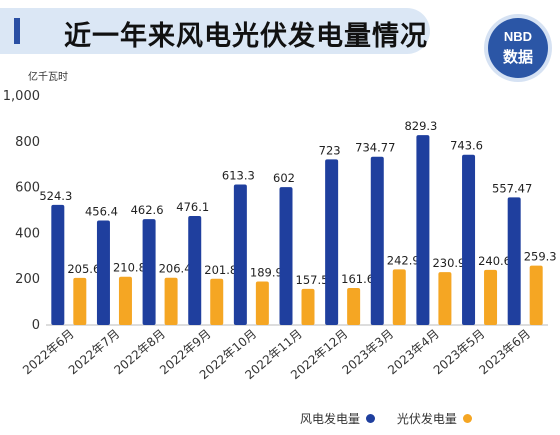 The image size is (560, 435). I want to click on data-label-wind: 557.47, so click(512, 188).